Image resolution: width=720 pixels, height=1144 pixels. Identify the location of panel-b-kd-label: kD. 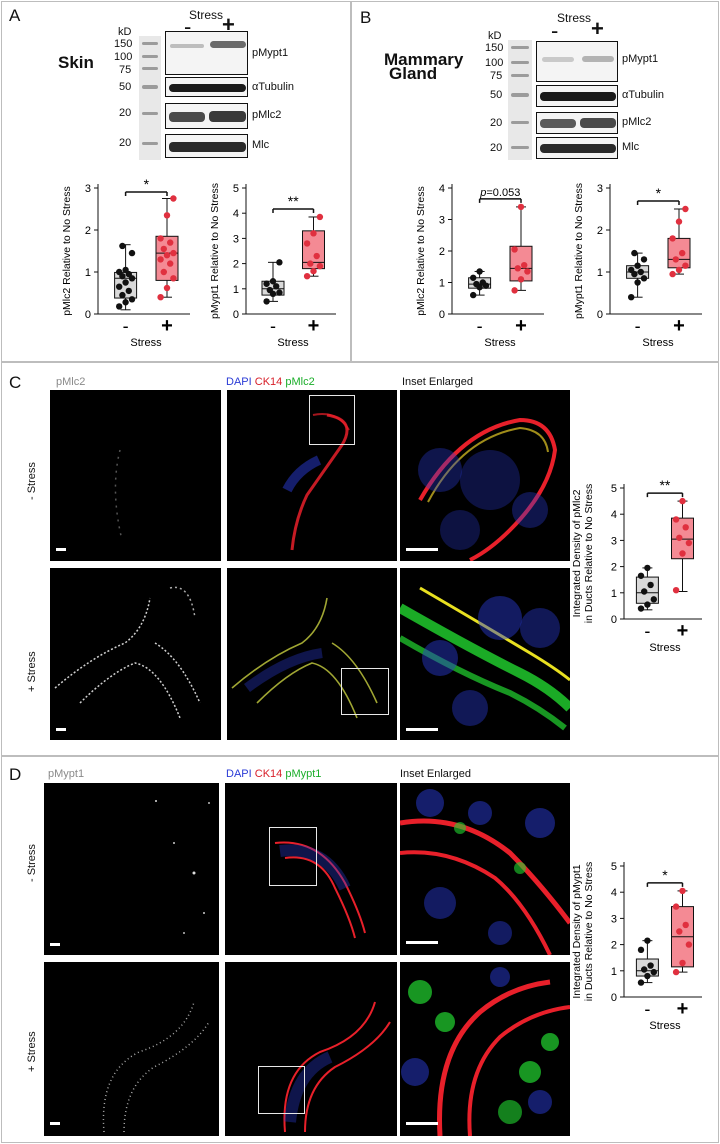
(495, 36).